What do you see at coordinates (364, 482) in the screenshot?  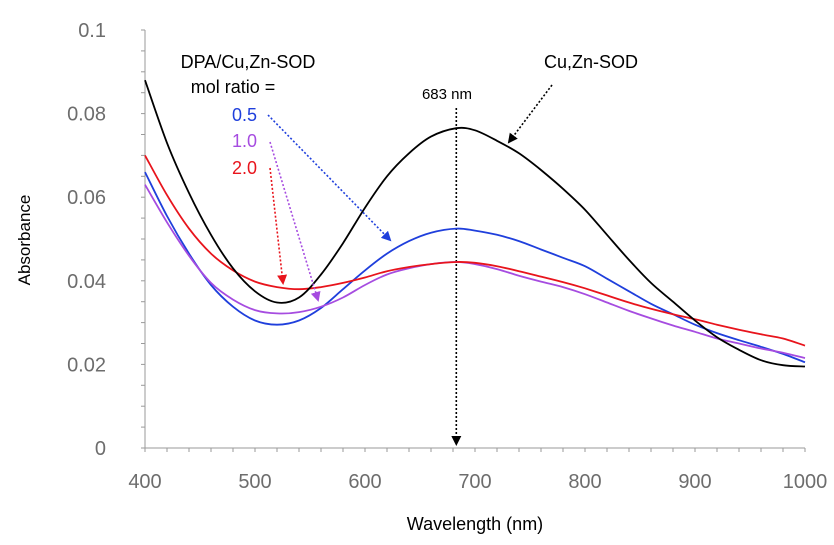 I see `x-tick-label: 600` at bounding box center [364, 482].